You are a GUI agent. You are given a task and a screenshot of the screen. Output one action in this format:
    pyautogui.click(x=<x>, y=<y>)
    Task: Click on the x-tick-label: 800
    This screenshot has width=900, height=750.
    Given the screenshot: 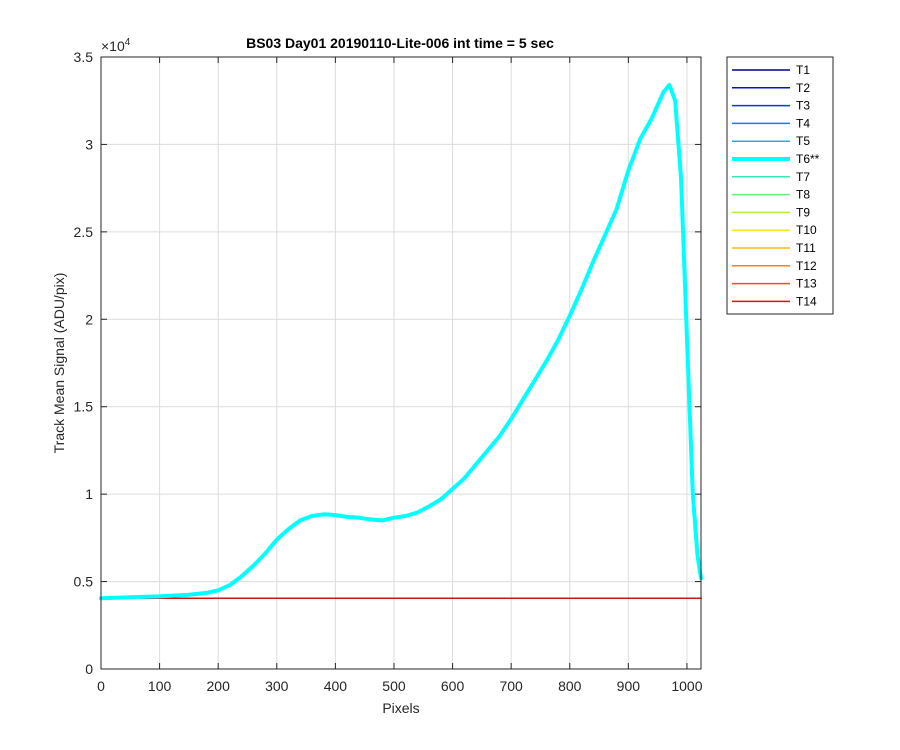 What is the action you would take?
    pyautogui.click(x=570, y=686)
    